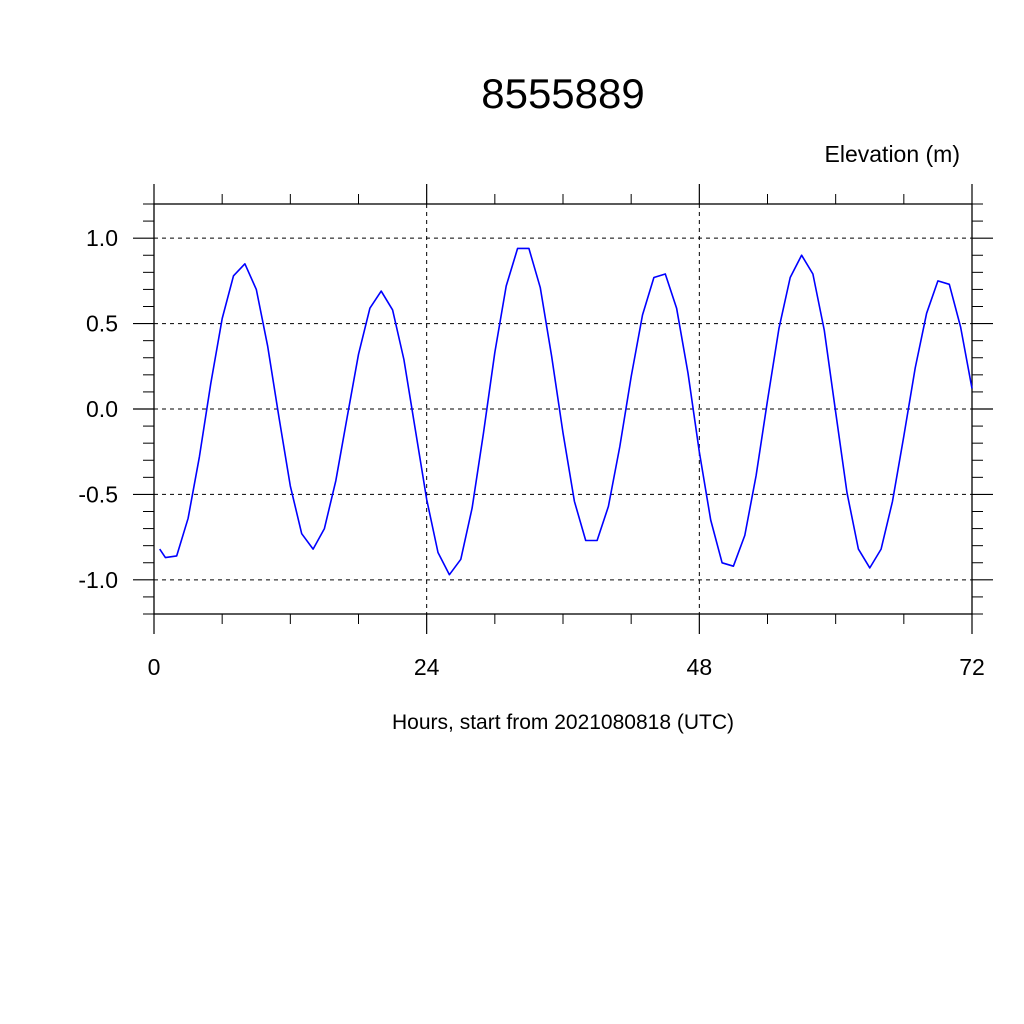  Describe the element at coordinates (154, 667) in the screenshot. I see `x-tick-label: 0` at that location.